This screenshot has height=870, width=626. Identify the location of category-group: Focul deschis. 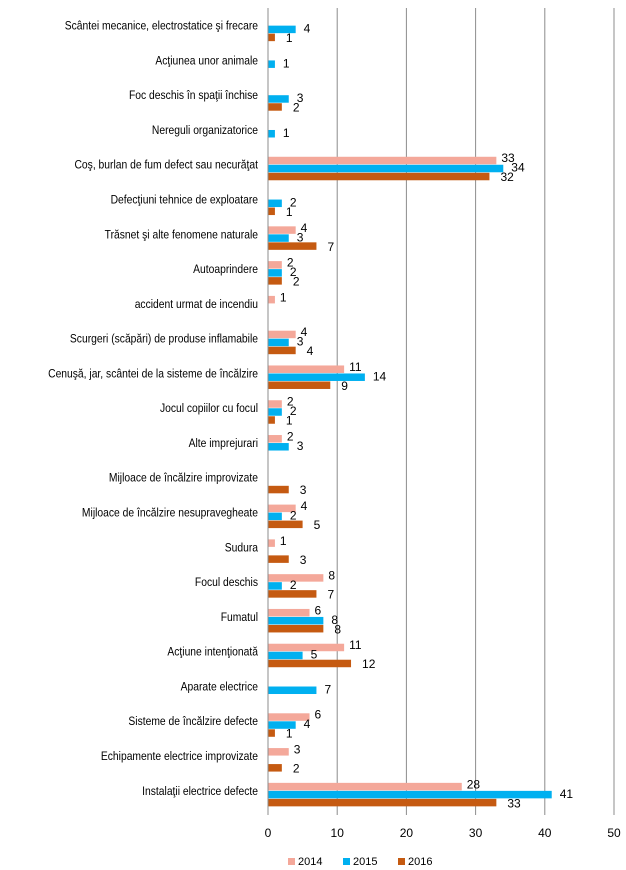
(226, 582).